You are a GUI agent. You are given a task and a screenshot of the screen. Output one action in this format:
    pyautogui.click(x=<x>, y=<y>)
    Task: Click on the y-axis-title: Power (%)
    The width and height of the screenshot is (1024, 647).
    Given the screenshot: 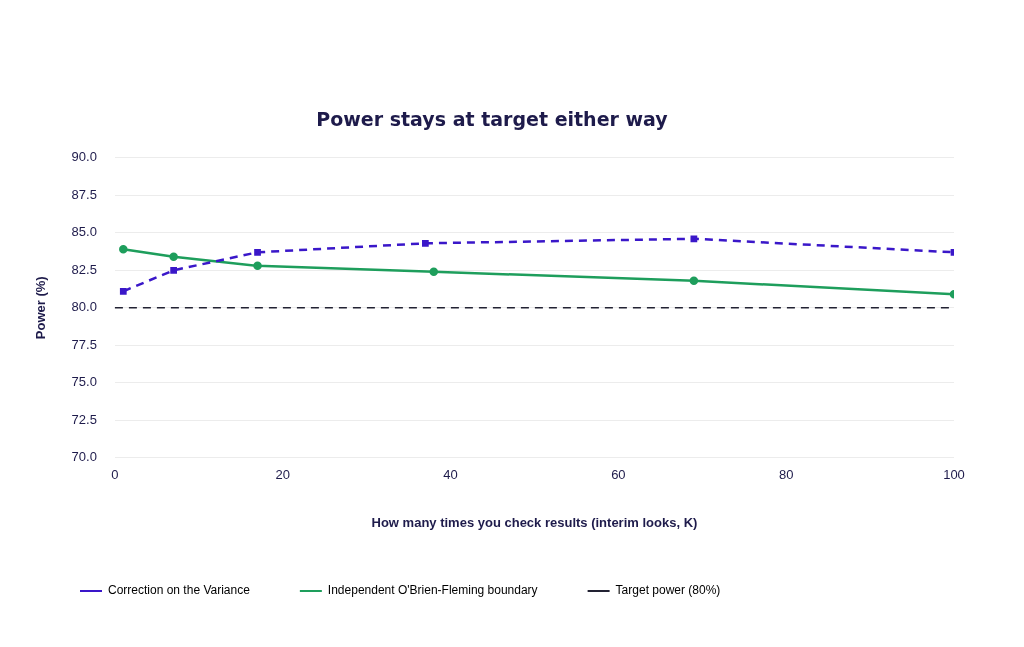 What is the action you would take?
    pyautogui.click(x=41, y=308)
    